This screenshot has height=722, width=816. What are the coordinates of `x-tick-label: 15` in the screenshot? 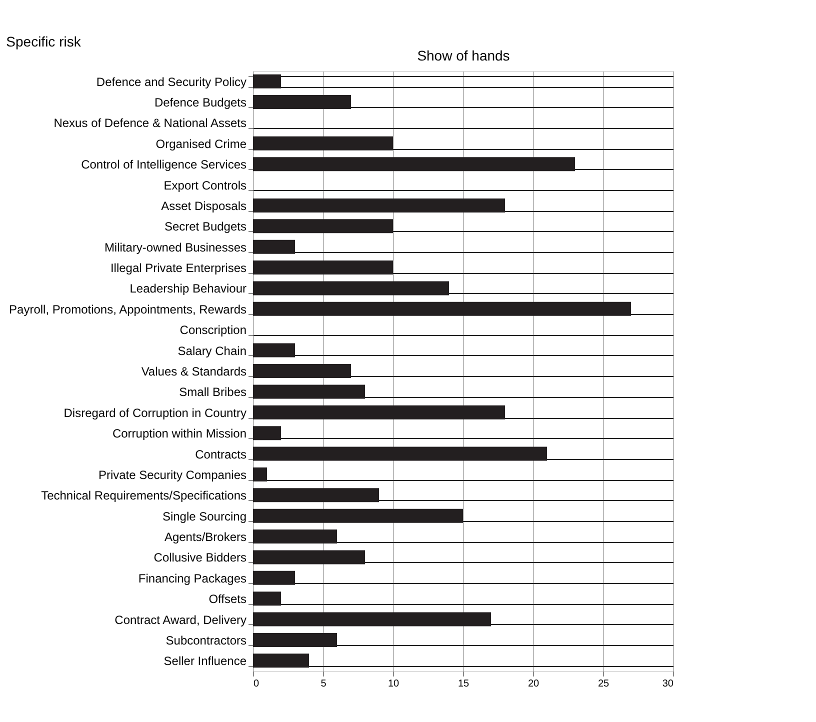 It's located at (464, 684).